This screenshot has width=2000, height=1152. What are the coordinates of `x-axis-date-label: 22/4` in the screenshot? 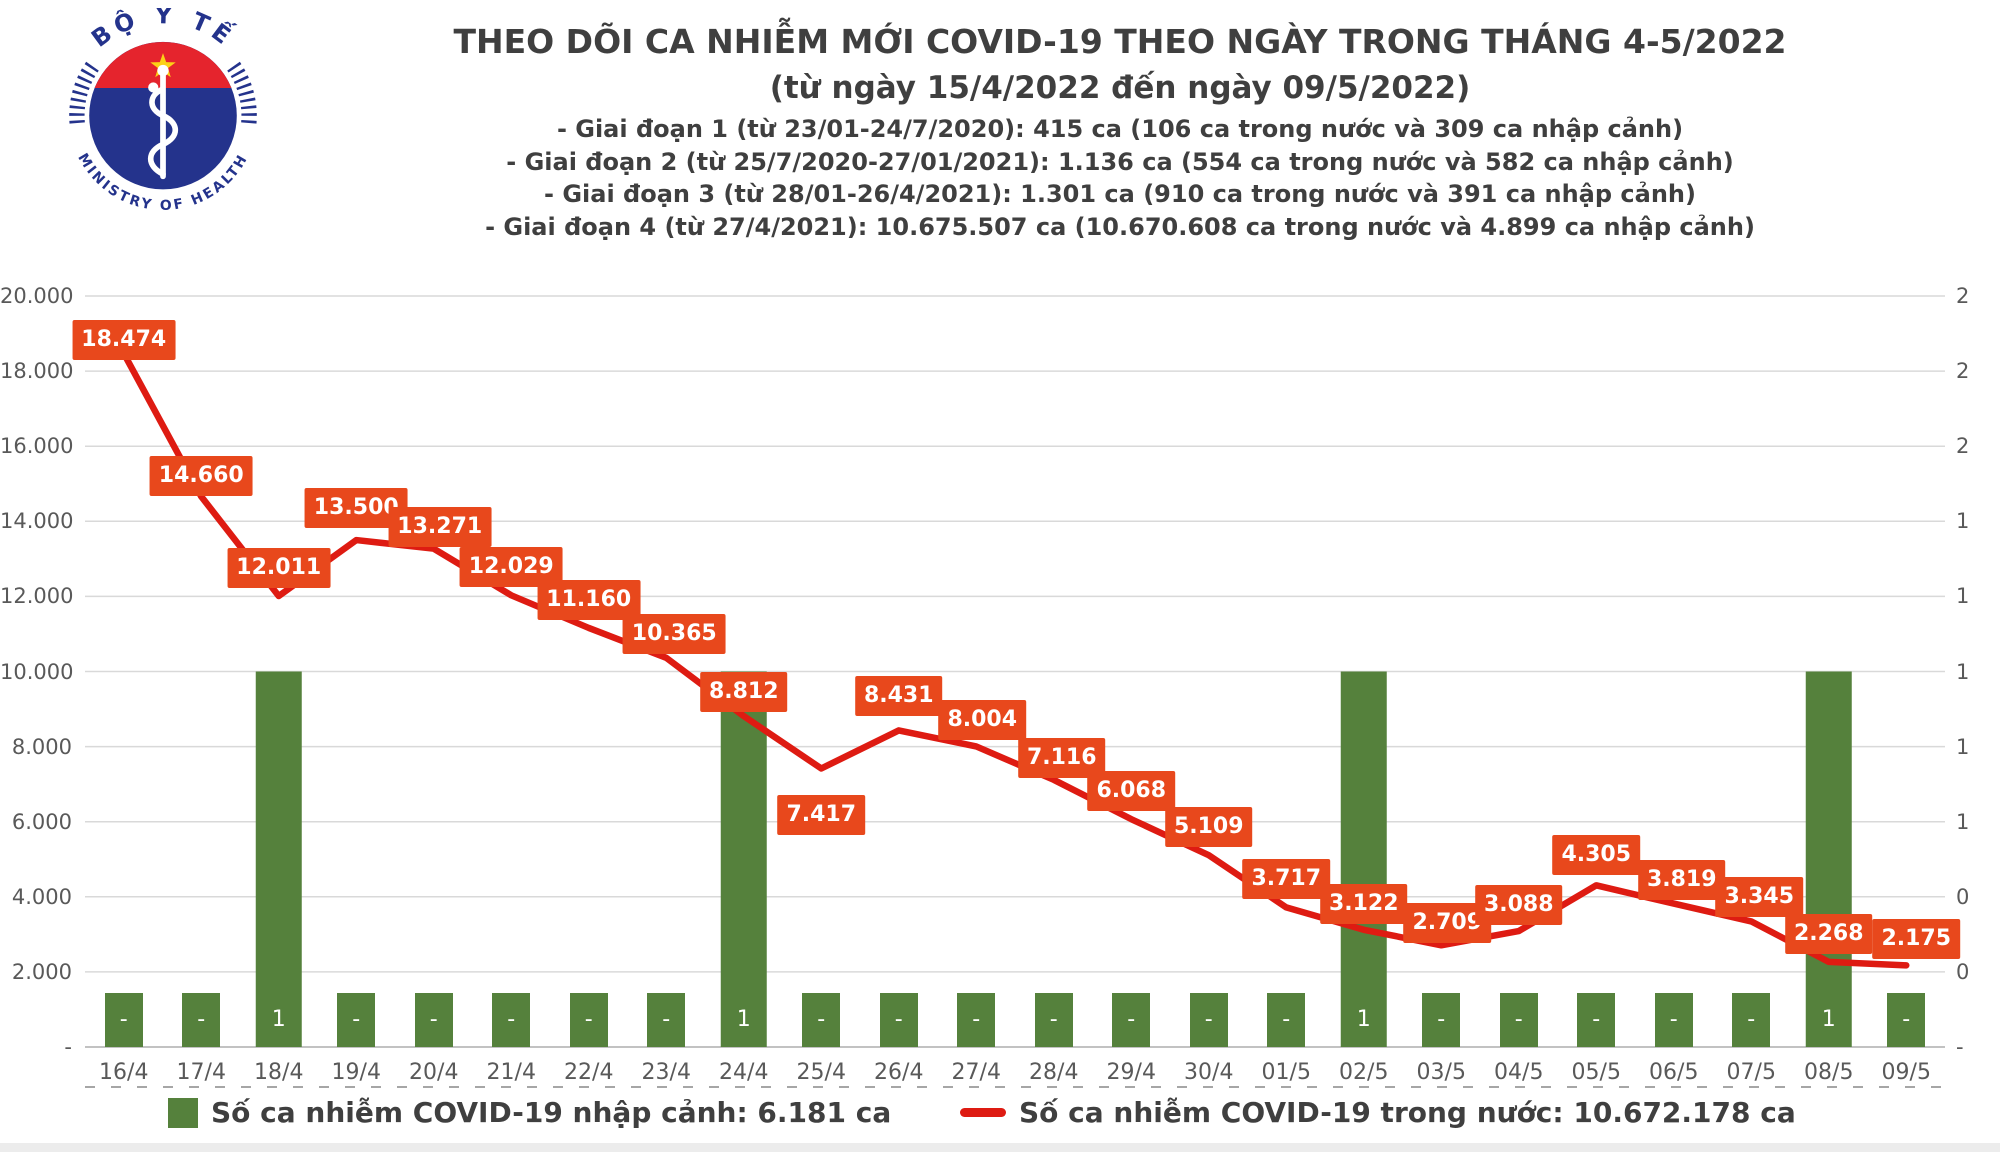 It's located at (589, 1072).